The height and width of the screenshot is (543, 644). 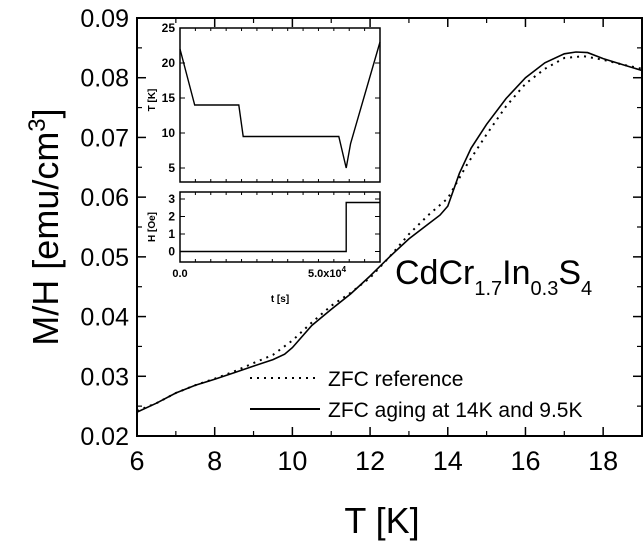 I want to click on y-tick-label: 0.05, so click(x=104, y=258).